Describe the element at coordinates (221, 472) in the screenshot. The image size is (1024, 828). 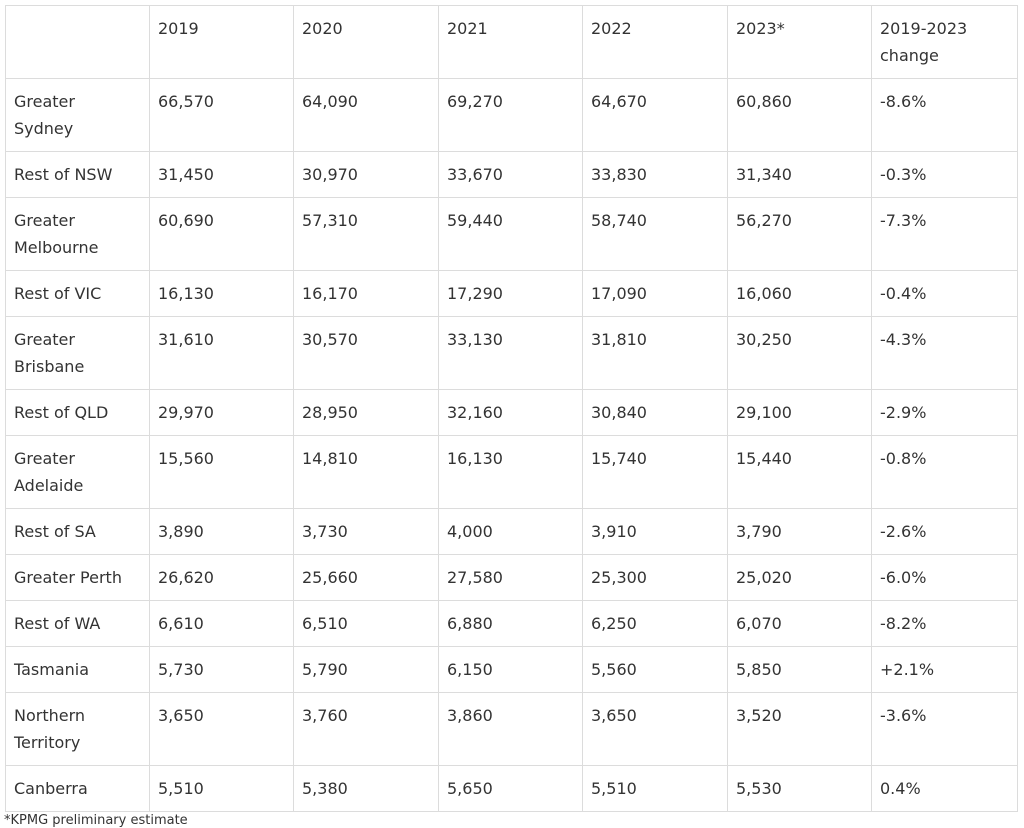
I see `data-cell: 15,560` at that location.